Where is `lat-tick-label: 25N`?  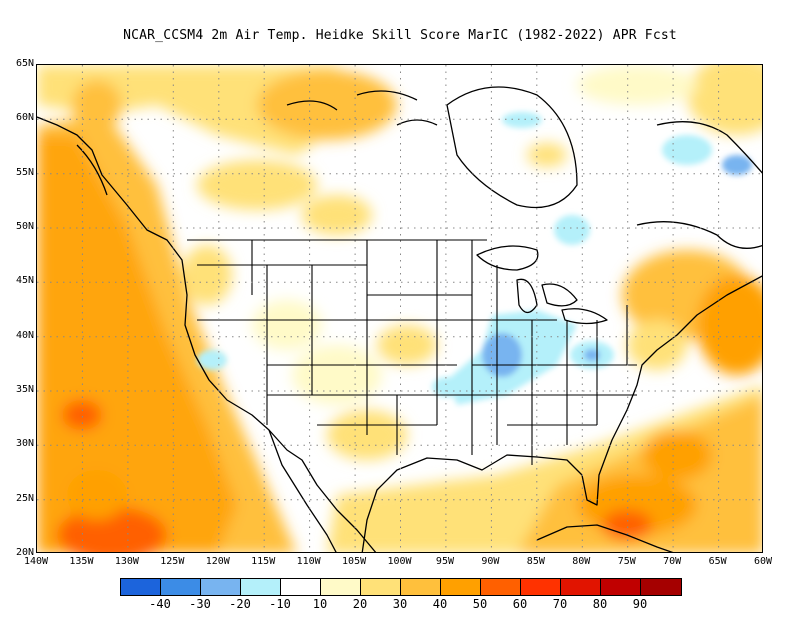 lat-tick-label: 25N is located at coordinates (24, 498).